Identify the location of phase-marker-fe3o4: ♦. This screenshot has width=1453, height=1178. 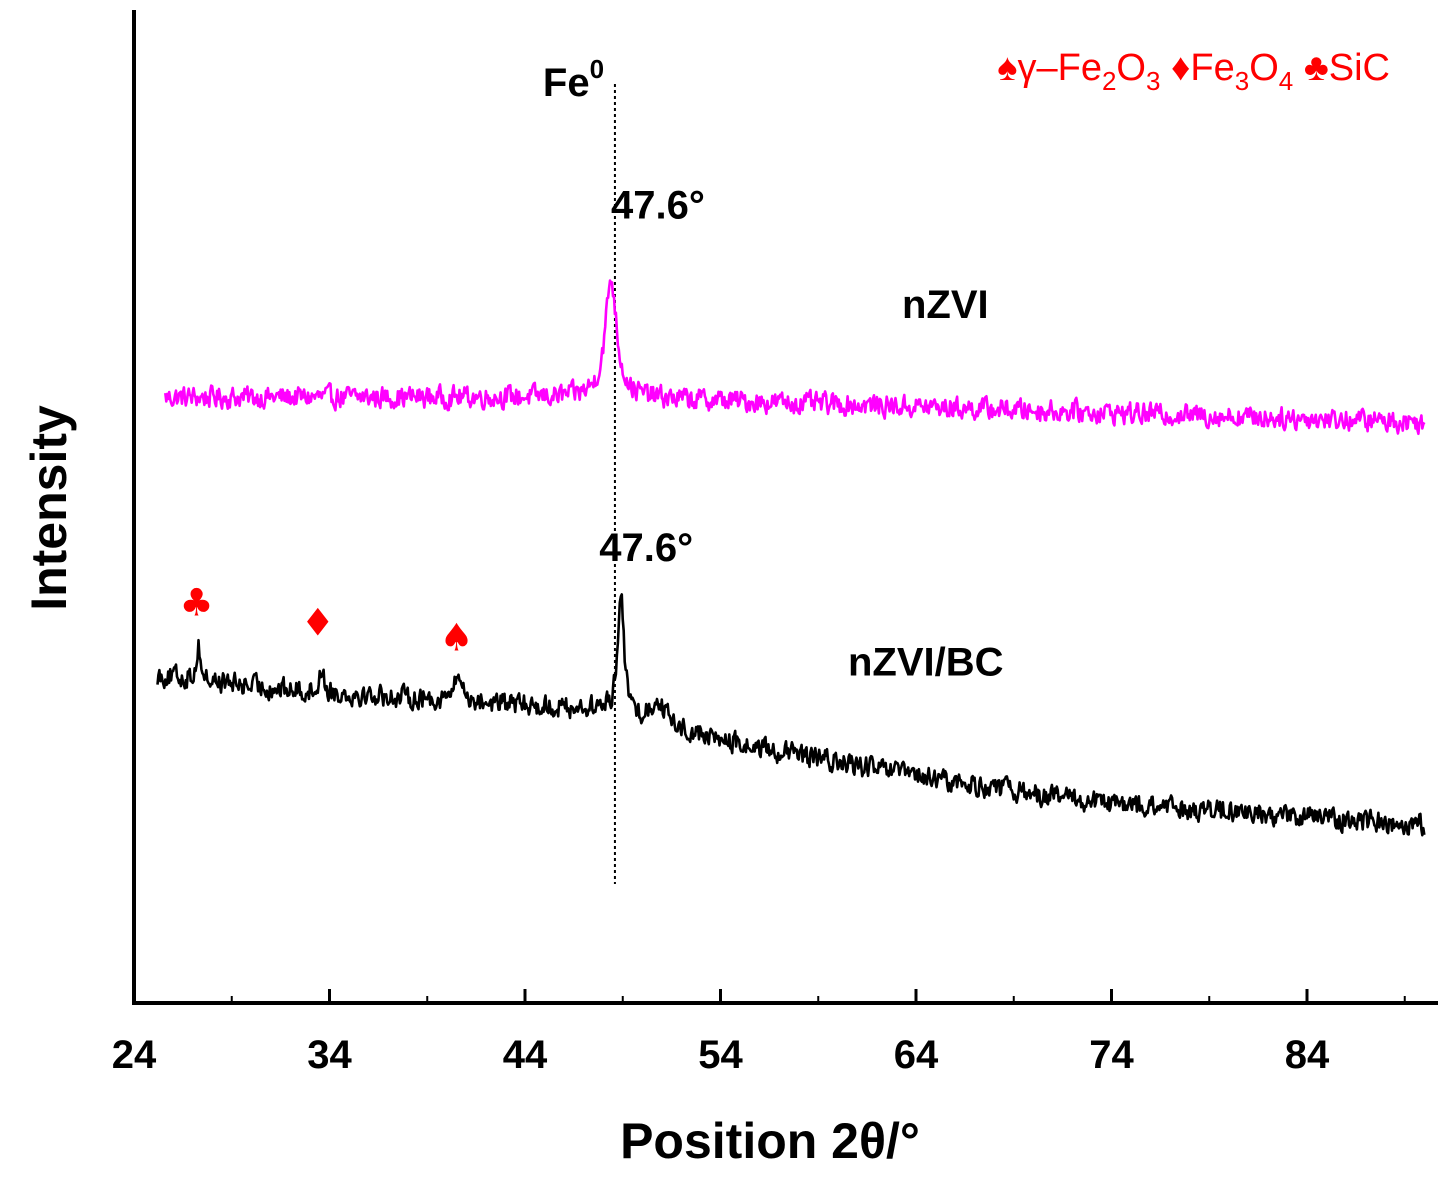
(318, 623).